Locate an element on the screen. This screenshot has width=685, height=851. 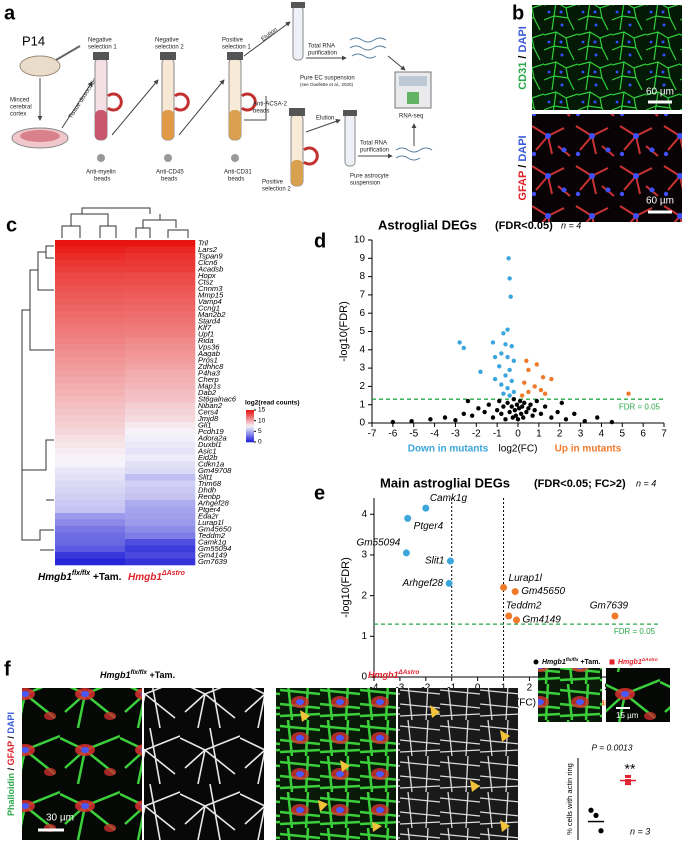
x-tick-label: -2 is located at coordinates (476, 434).